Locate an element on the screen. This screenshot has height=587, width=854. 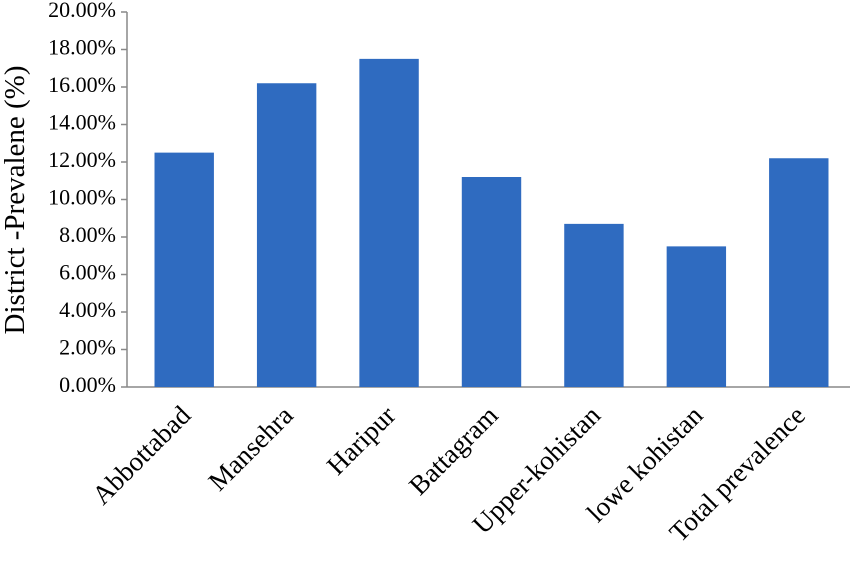
y-tick-label: 20.00% is located at coordinates (82, 11).